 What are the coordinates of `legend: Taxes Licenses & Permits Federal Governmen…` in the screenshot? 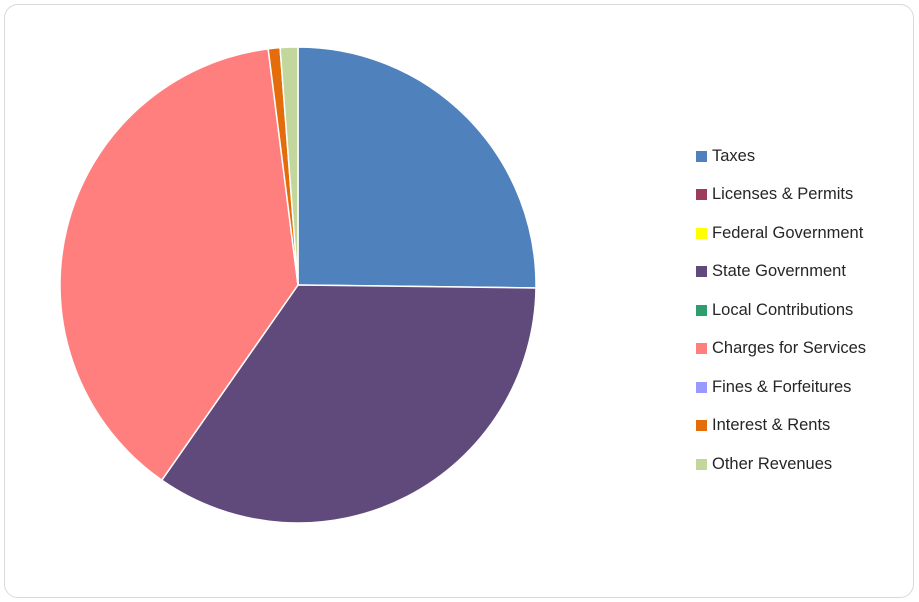 It's located at (781, 310).